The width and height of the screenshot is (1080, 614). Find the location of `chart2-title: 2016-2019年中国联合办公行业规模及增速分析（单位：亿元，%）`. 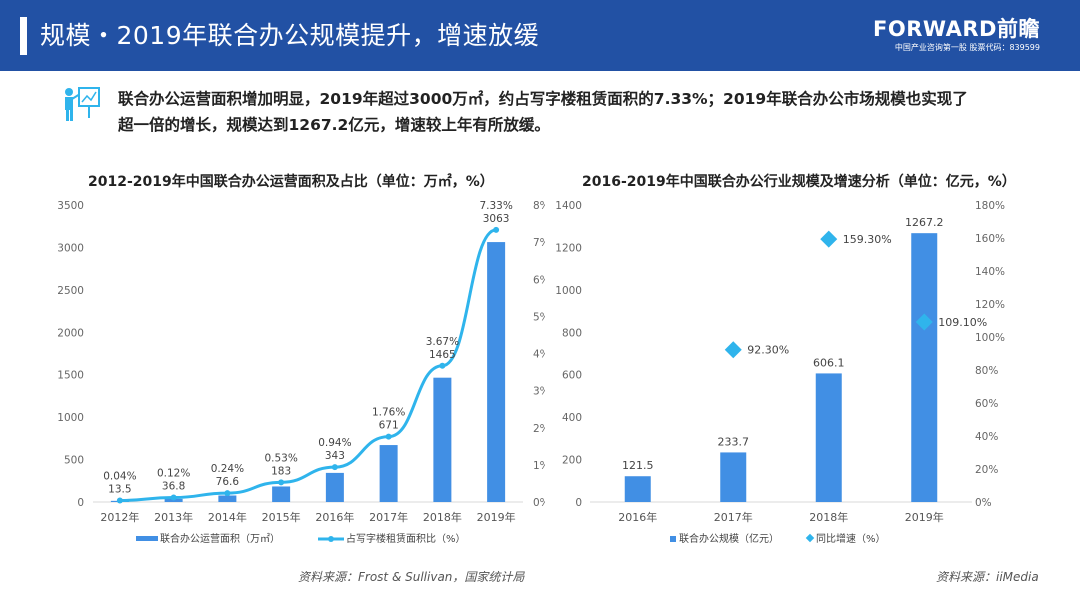

chart2-title: 2016-2019年中国联合办公行业规模及增速分析（单位：亿元，%） is located at coordinates (799, 182).